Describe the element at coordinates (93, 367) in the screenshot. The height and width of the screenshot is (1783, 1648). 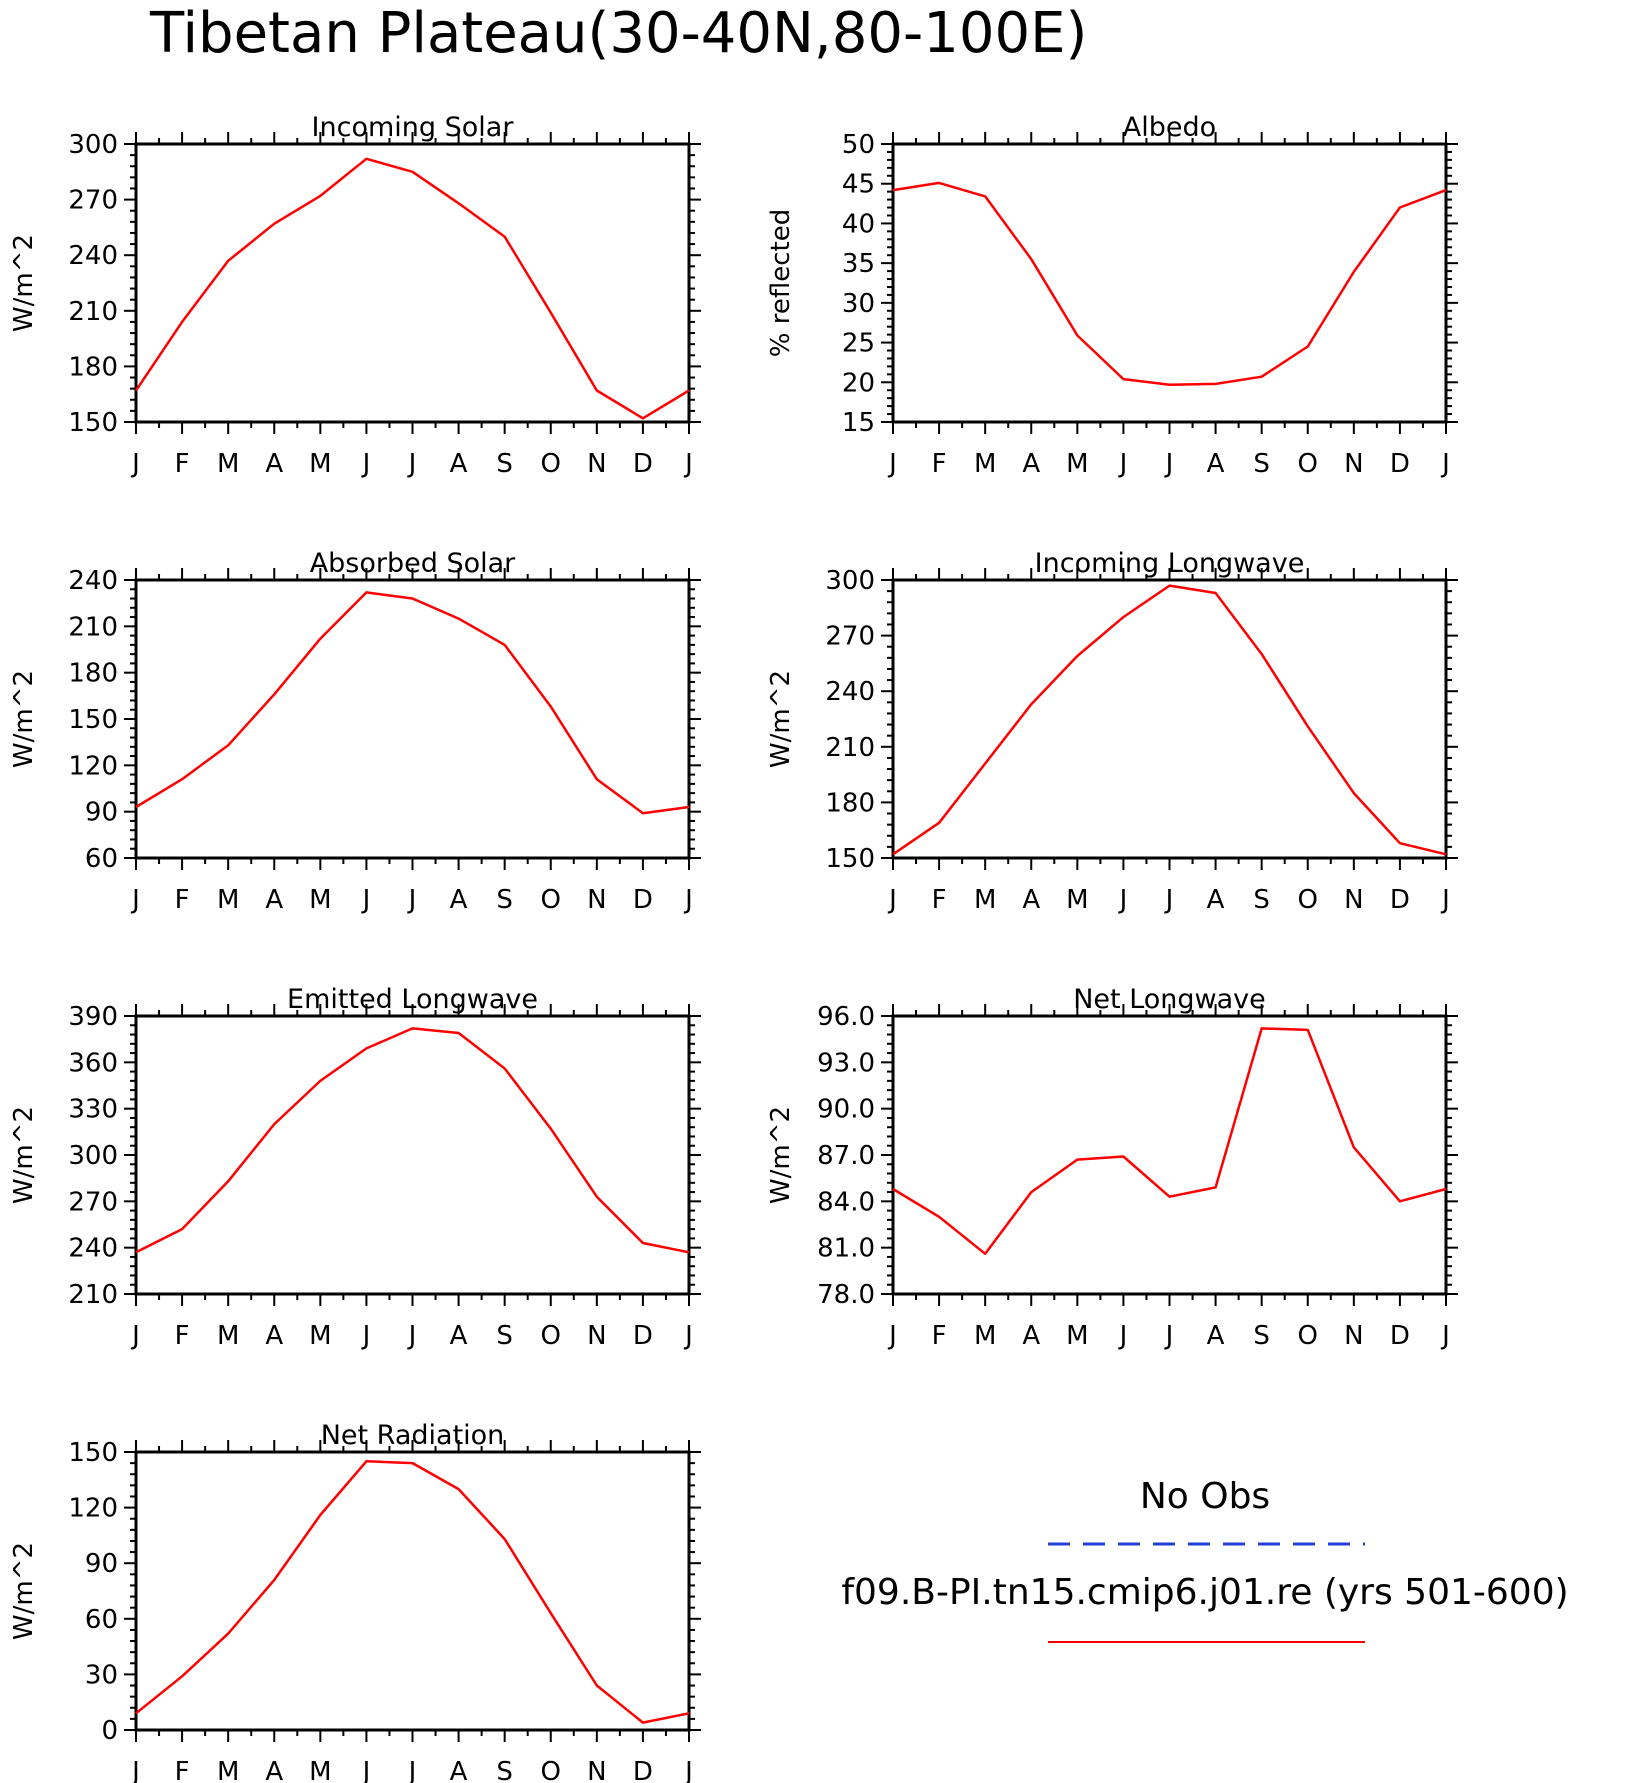
I see `y-tick-label: 180` at that location.